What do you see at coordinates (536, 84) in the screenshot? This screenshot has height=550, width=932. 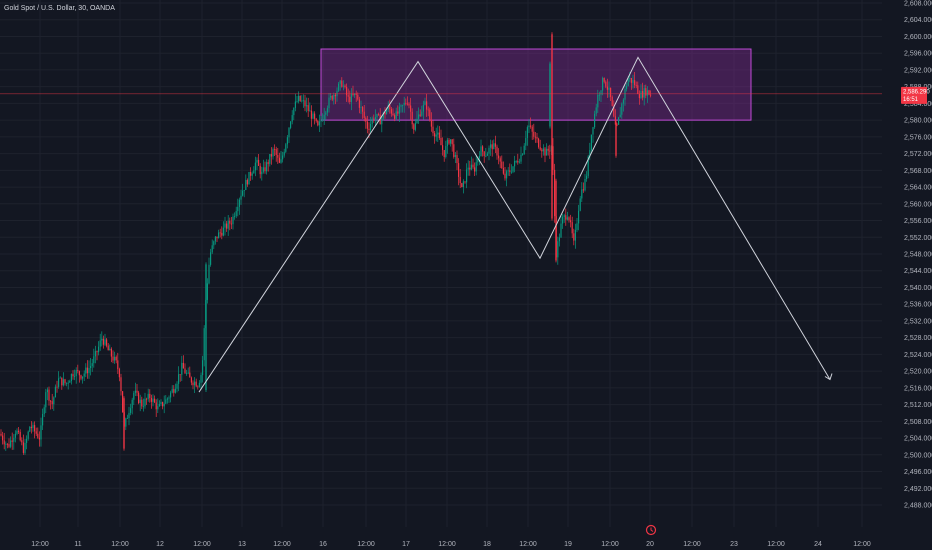 I see `resistance-zone-layer` at bounding box center [536, 84].